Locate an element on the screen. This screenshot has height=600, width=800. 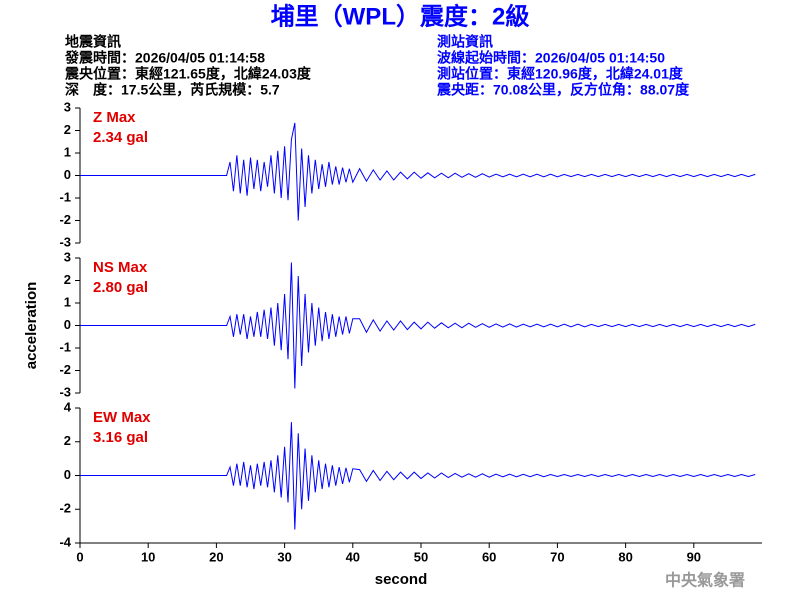
x-axis-label: second is located at coordinates (401, 579).